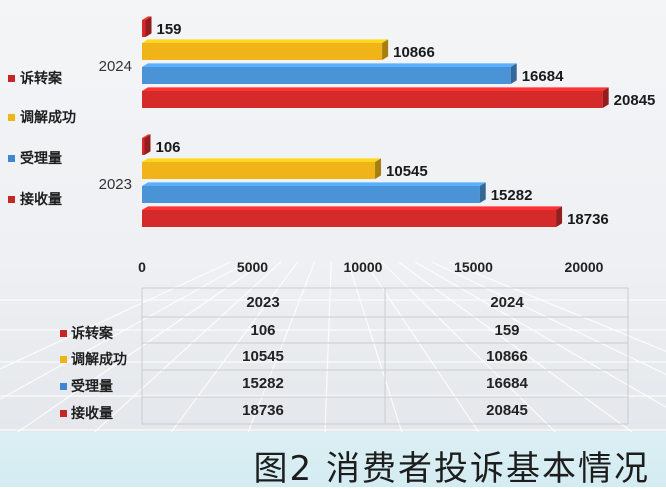 The image size is (666, 490). I want to click on year-axis-label: 2024, so click(115, 66).